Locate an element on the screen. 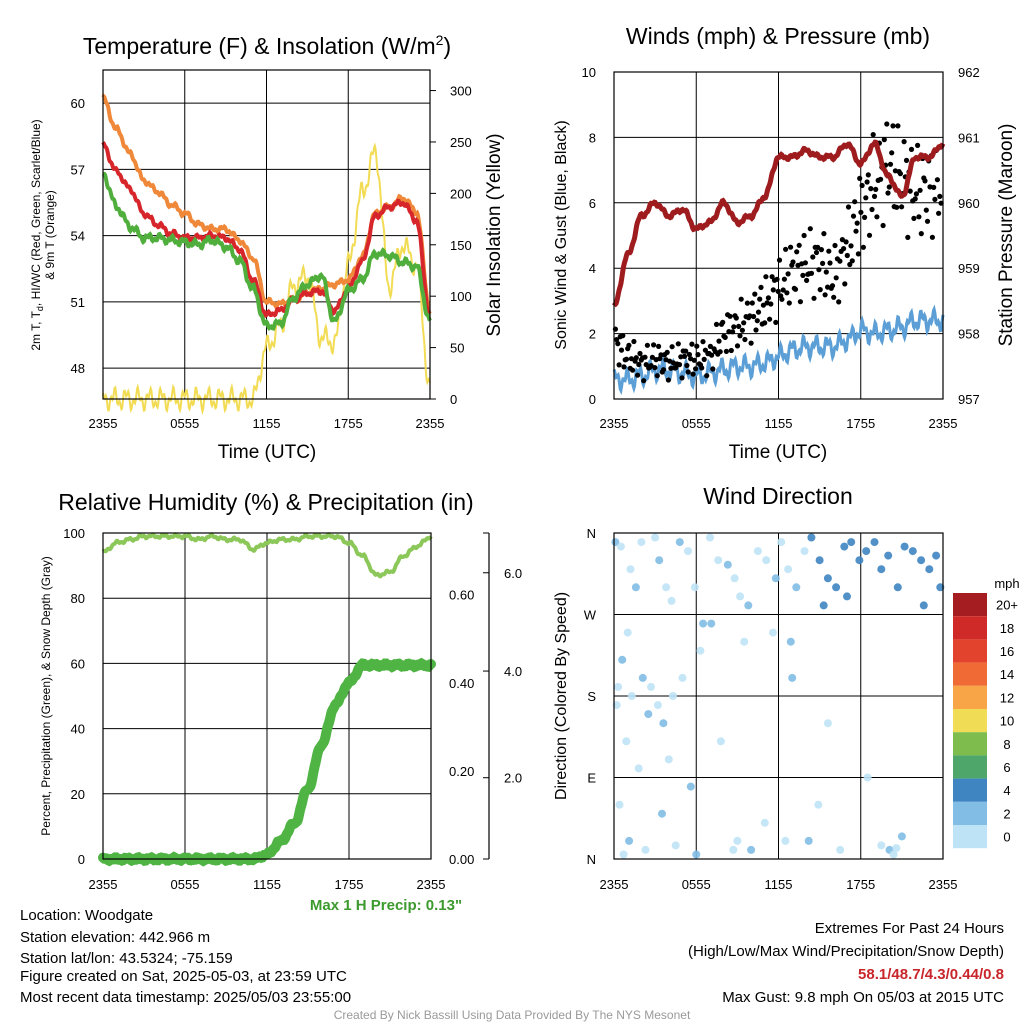  station-location: Location: Woodgate is located at coordinates (86, 915).